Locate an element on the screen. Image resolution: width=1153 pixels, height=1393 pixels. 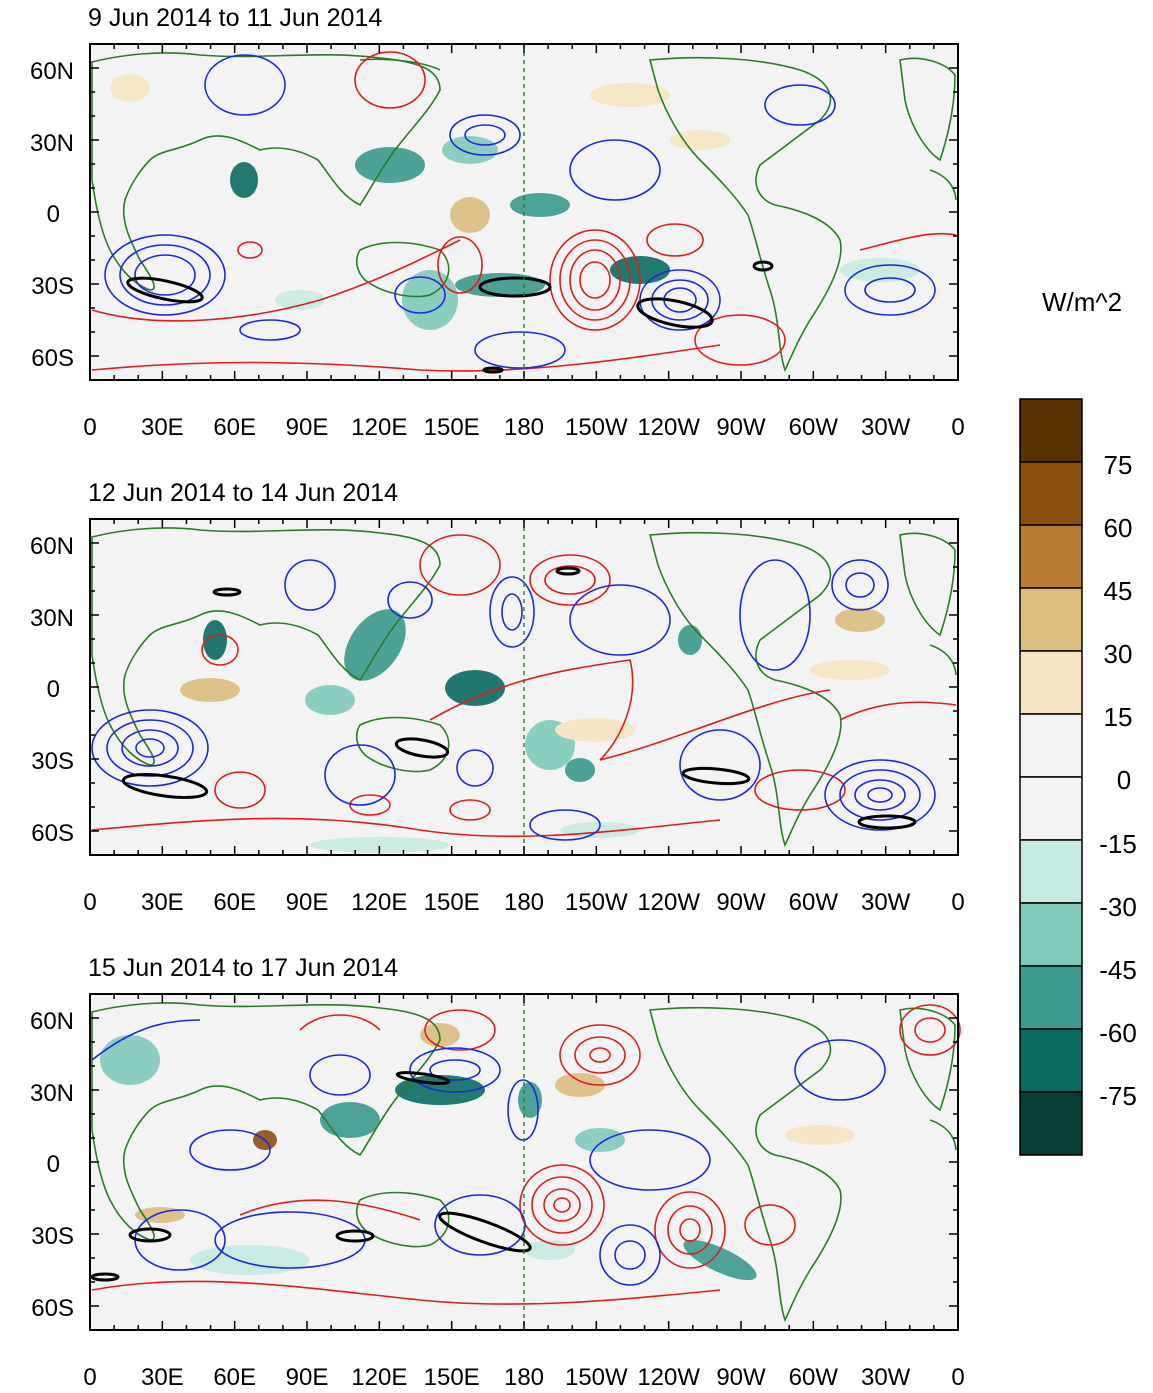
colorbar-label-75: 75 is located at coordinates (1118, 465).